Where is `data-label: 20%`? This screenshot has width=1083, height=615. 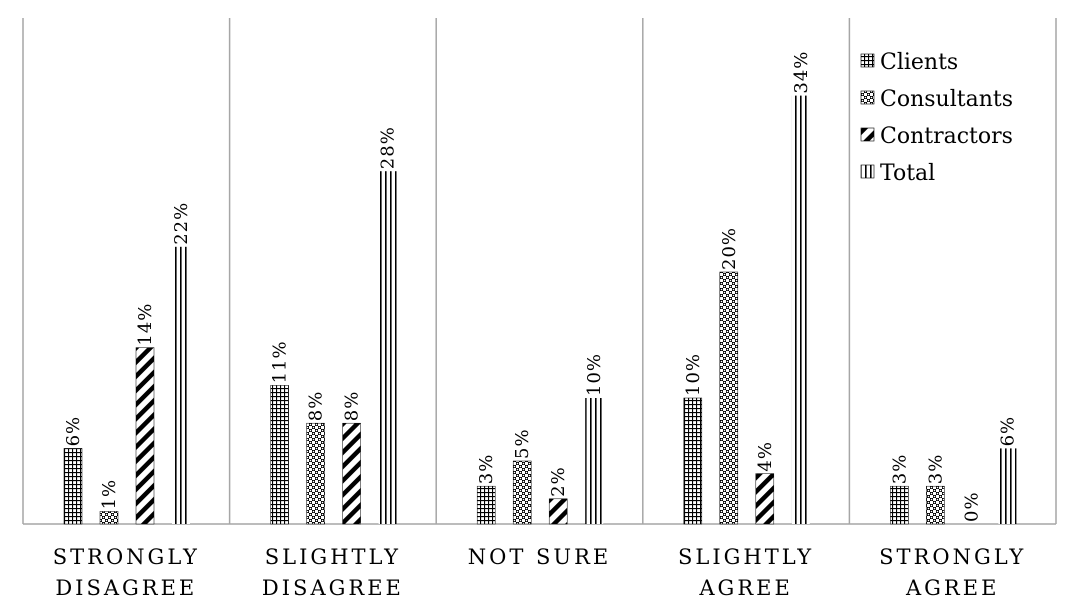 data-label: 20% is located at coordinates (729, 248).